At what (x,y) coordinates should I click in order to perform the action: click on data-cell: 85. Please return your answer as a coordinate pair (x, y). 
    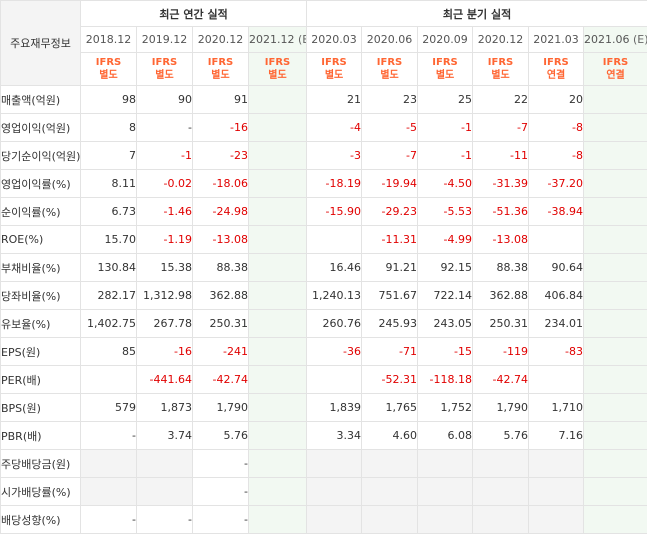
    Looking at the image, I should click on (108, 351).